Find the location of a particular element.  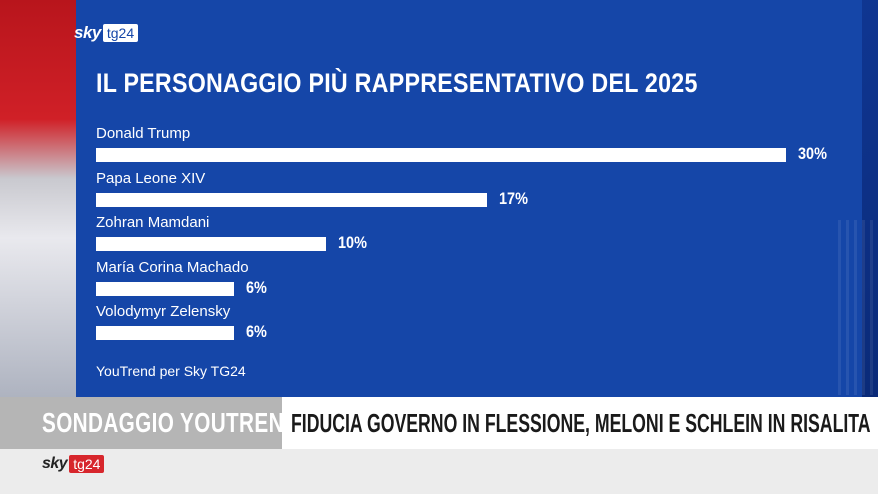

skytg24-logo: sky tg24 is located at coordinates (106, 33).